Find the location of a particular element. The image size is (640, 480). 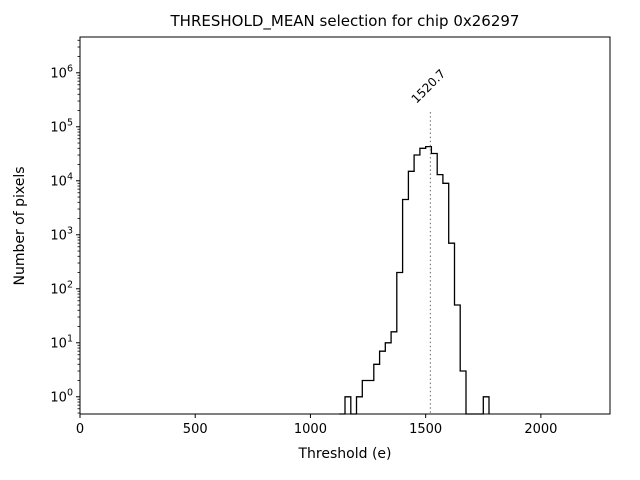

x-tick-label: 2000 is located at coordinates (540, 429).